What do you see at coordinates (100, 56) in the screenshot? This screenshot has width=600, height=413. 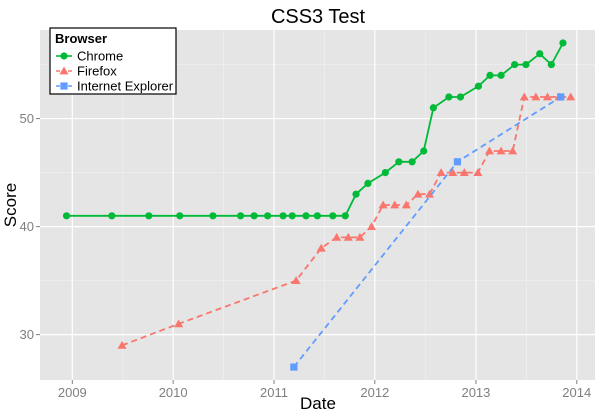 I see `legend-label: Chrome` at bounding box center [100, 56].